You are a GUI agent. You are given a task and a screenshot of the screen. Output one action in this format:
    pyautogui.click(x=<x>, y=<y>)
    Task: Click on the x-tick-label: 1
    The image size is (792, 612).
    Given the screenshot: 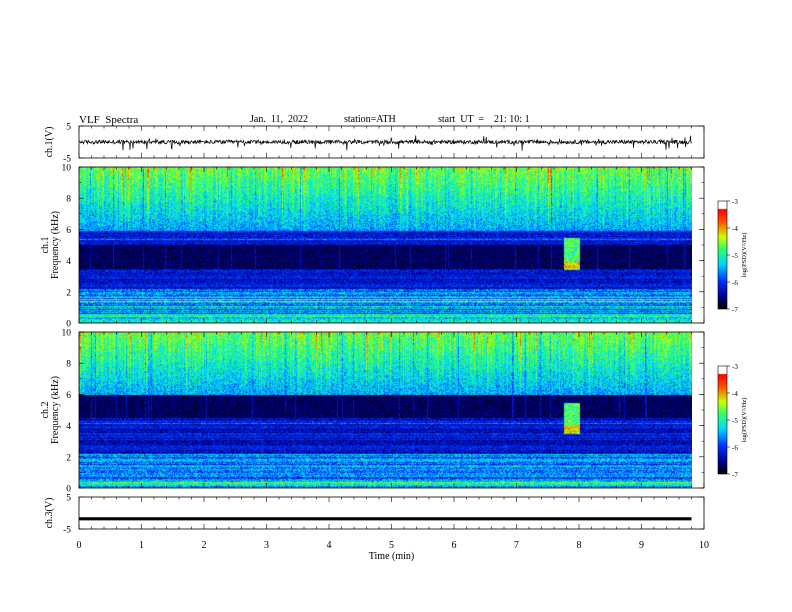 What is the action you would take?
    pyautogui.click(x=141, y=545)
    